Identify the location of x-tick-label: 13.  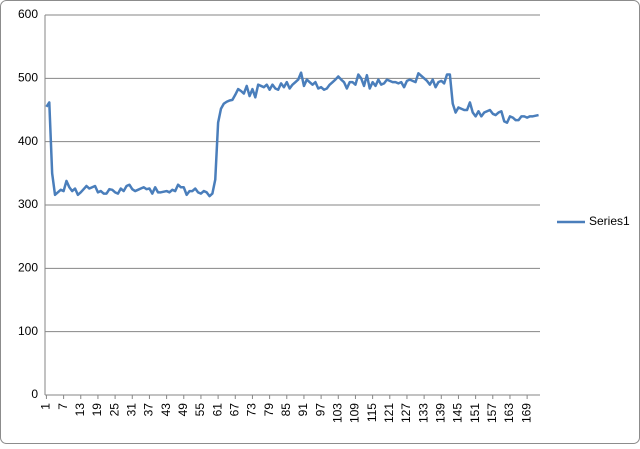
(80, 410).